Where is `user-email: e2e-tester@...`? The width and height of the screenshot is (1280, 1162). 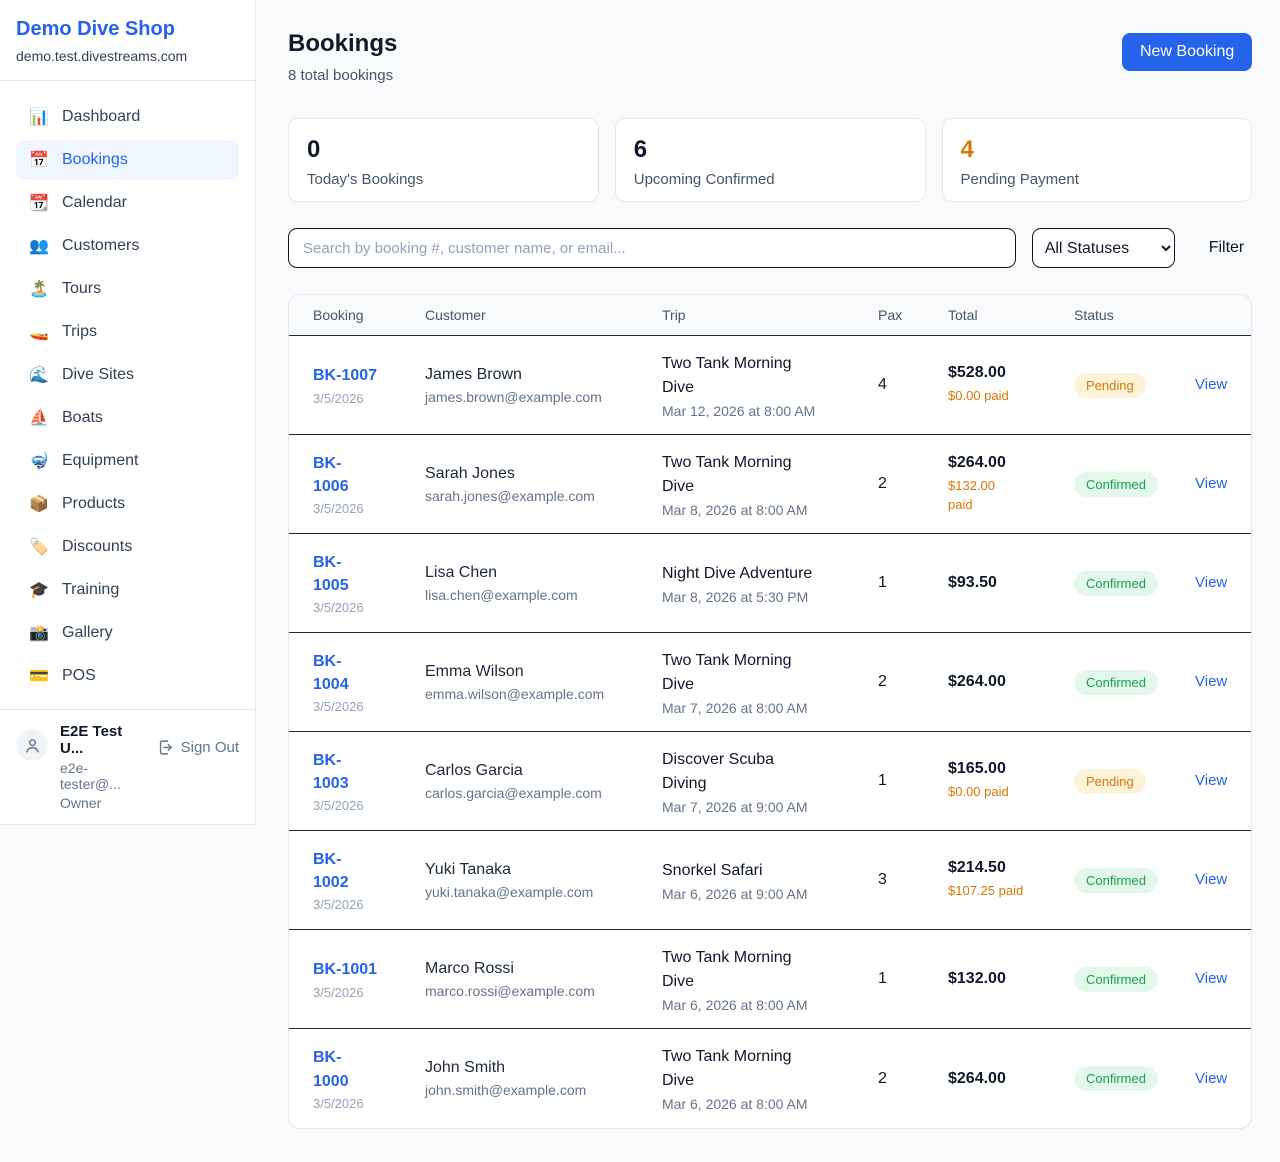
user-email: e2e-tester@... is located at coordinates (90, 776).